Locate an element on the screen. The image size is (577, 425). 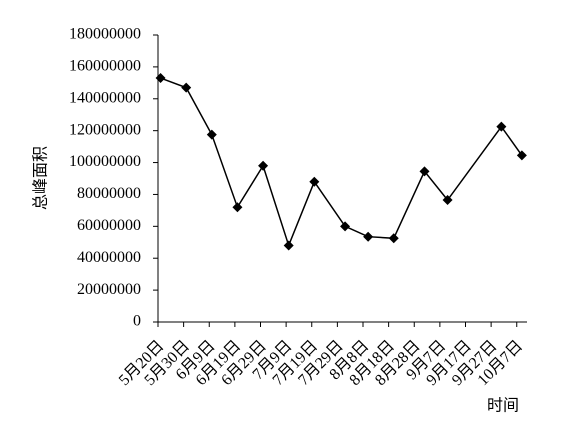
y-tick-label: 160000000 is located at coordinates (105, 66).